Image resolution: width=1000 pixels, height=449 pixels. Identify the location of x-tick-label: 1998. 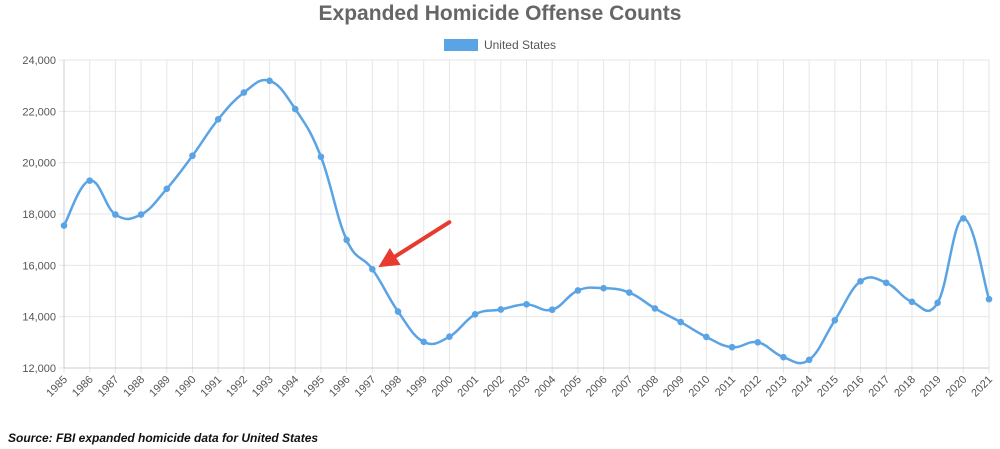
(391, 387).